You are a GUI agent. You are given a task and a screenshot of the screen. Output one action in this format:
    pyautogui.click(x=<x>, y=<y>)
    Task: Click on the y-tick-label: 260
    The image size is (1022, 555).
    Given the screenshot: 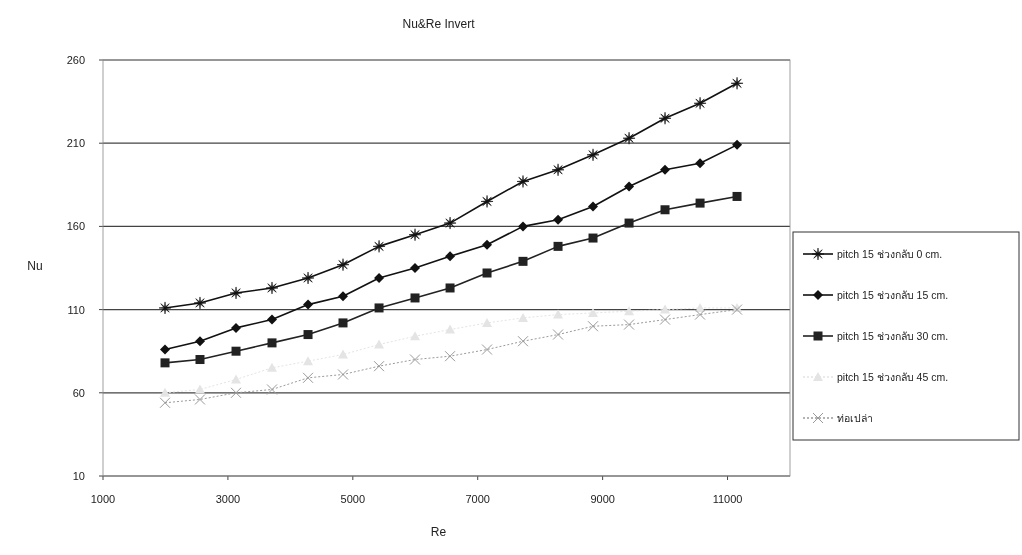 What is the action you would take?
    pyautogui.click(x=75, y=60)
    